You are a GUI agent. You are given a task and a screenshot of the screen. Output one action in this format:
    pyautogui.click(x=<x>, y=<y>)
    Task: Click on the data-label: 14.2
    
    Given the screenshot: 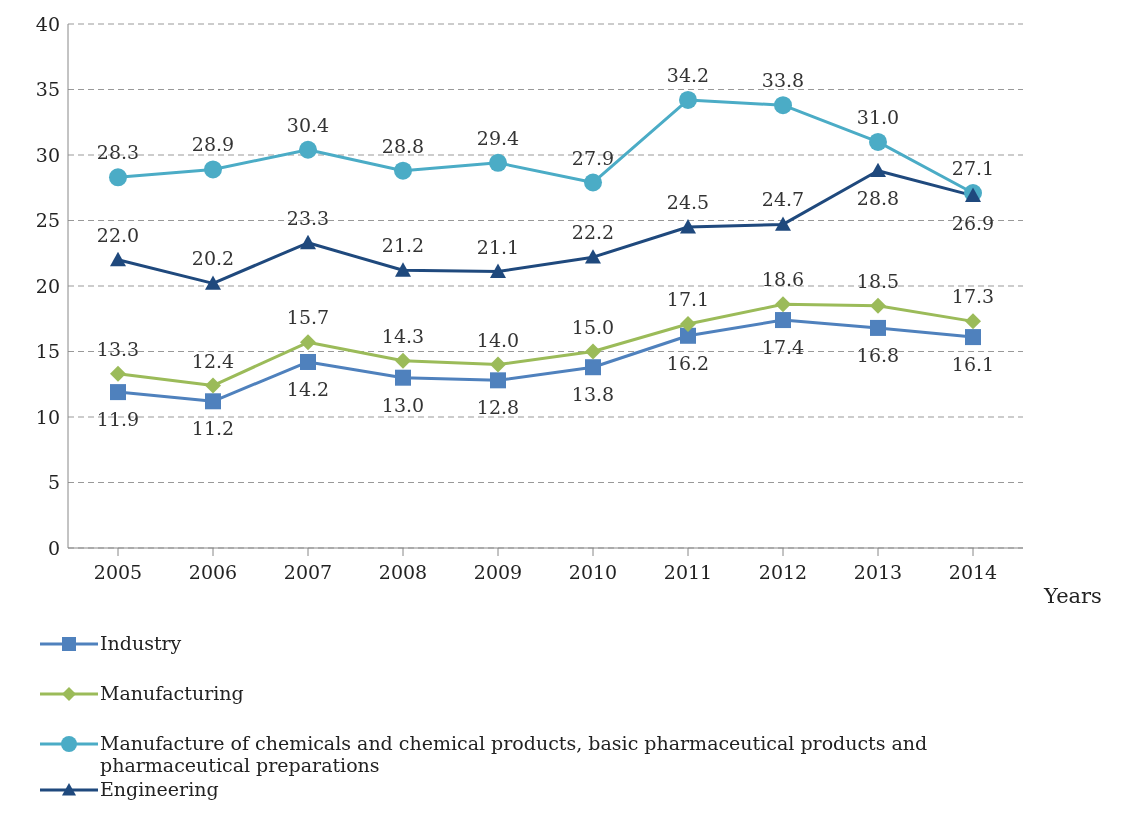 What is the action you would take?
    pyautogui.click(x=308, y=388)
    